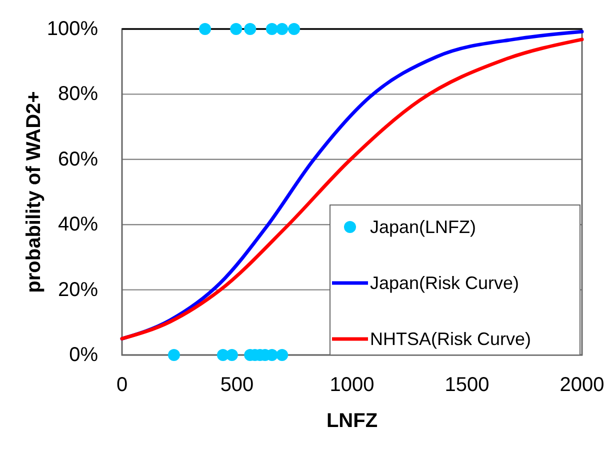  What do you see at coordinates (352, 421) in the screenshot?
I see `x-axis-title: LNFZ` at bounding box center [352, 421].